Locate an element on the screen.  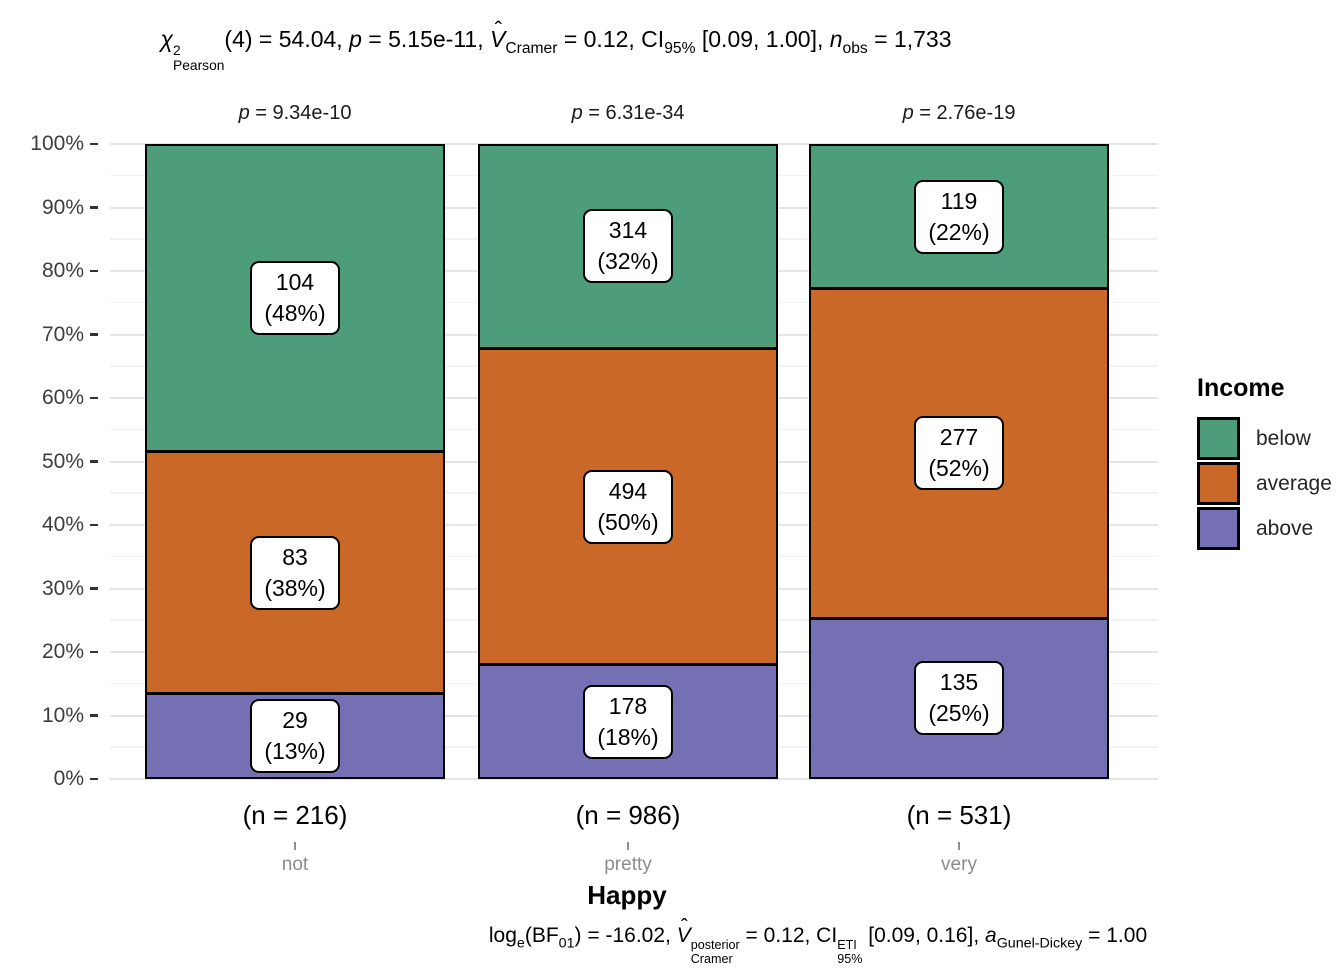
stat-superscript: 2 is located at coordinates (177, 50).